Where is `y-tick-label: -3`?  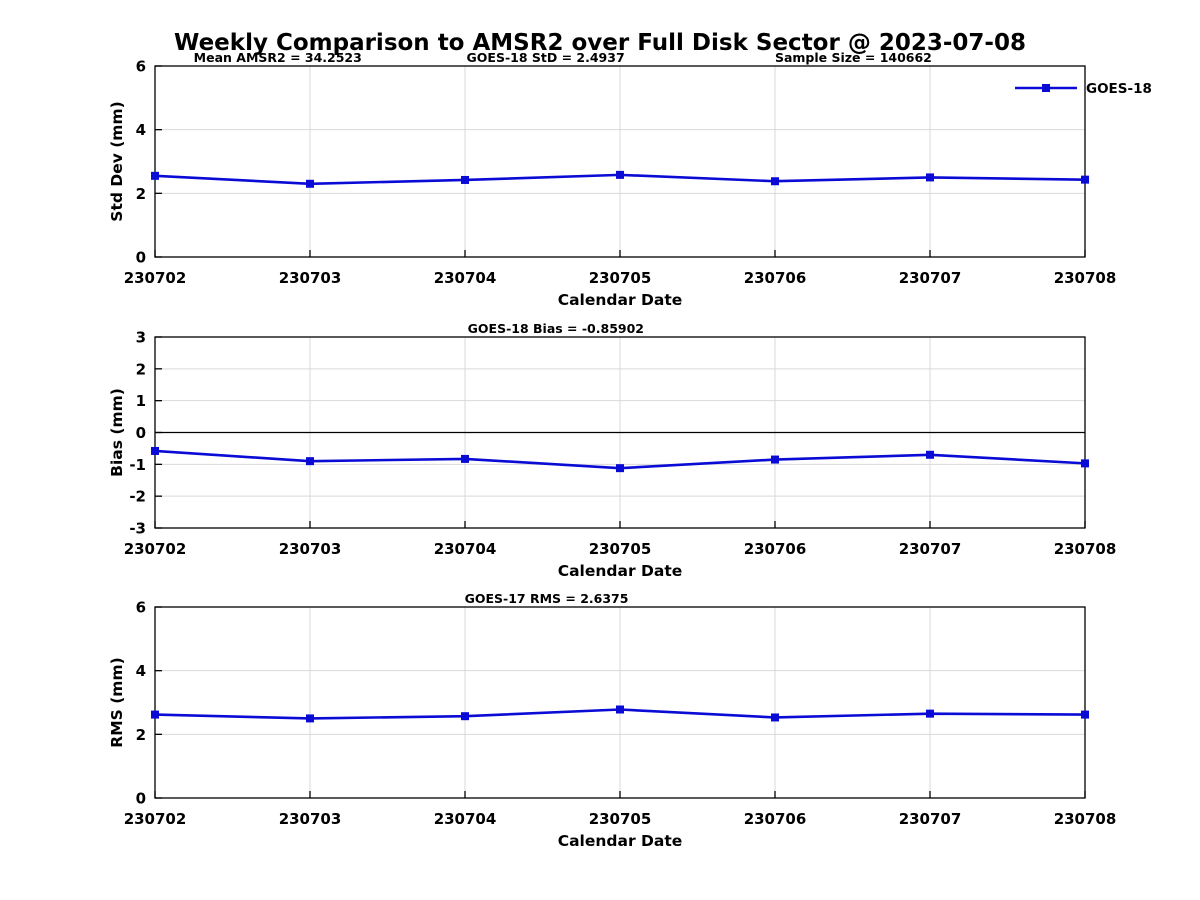
y-tick-label: -3 is located at coordinates (137, 529).